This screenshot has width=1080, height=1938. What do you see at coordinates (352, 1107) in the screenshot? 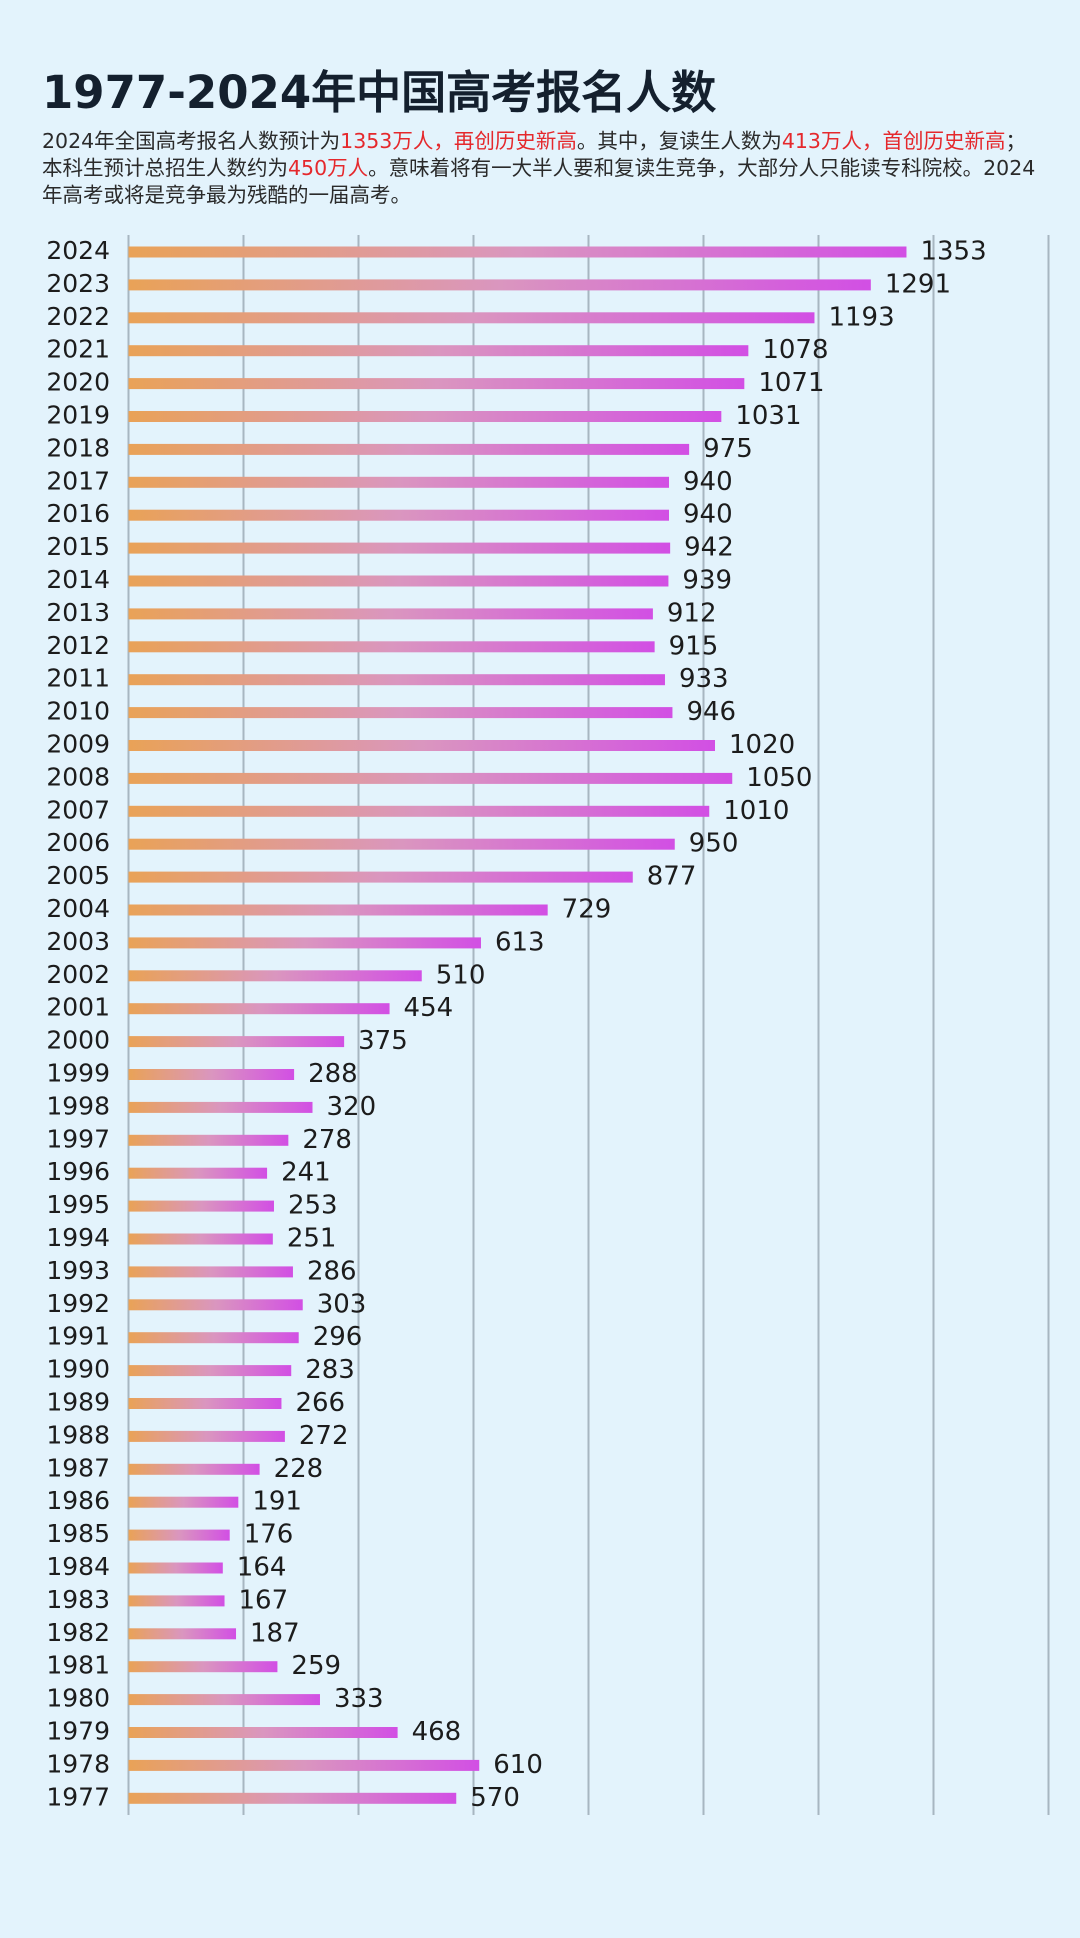
I see `value-label: 320` at bounding box center [352, 1107].